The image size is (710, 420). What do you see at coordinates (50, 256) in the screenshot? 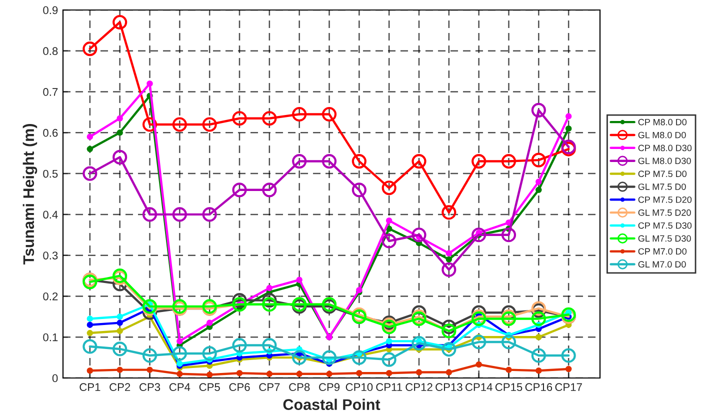
I see `y-tick-label: 0.3` at bounding box center [50, 256].